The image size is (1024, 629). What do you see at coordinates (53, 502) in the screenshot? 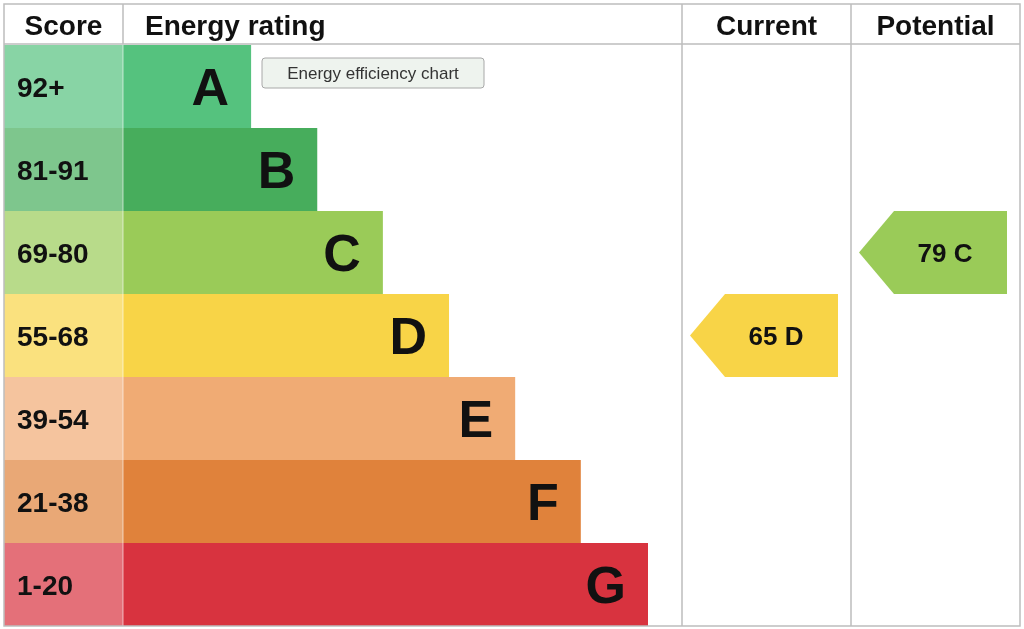
I see `text: 21-38` at bounding box center [53, 502].